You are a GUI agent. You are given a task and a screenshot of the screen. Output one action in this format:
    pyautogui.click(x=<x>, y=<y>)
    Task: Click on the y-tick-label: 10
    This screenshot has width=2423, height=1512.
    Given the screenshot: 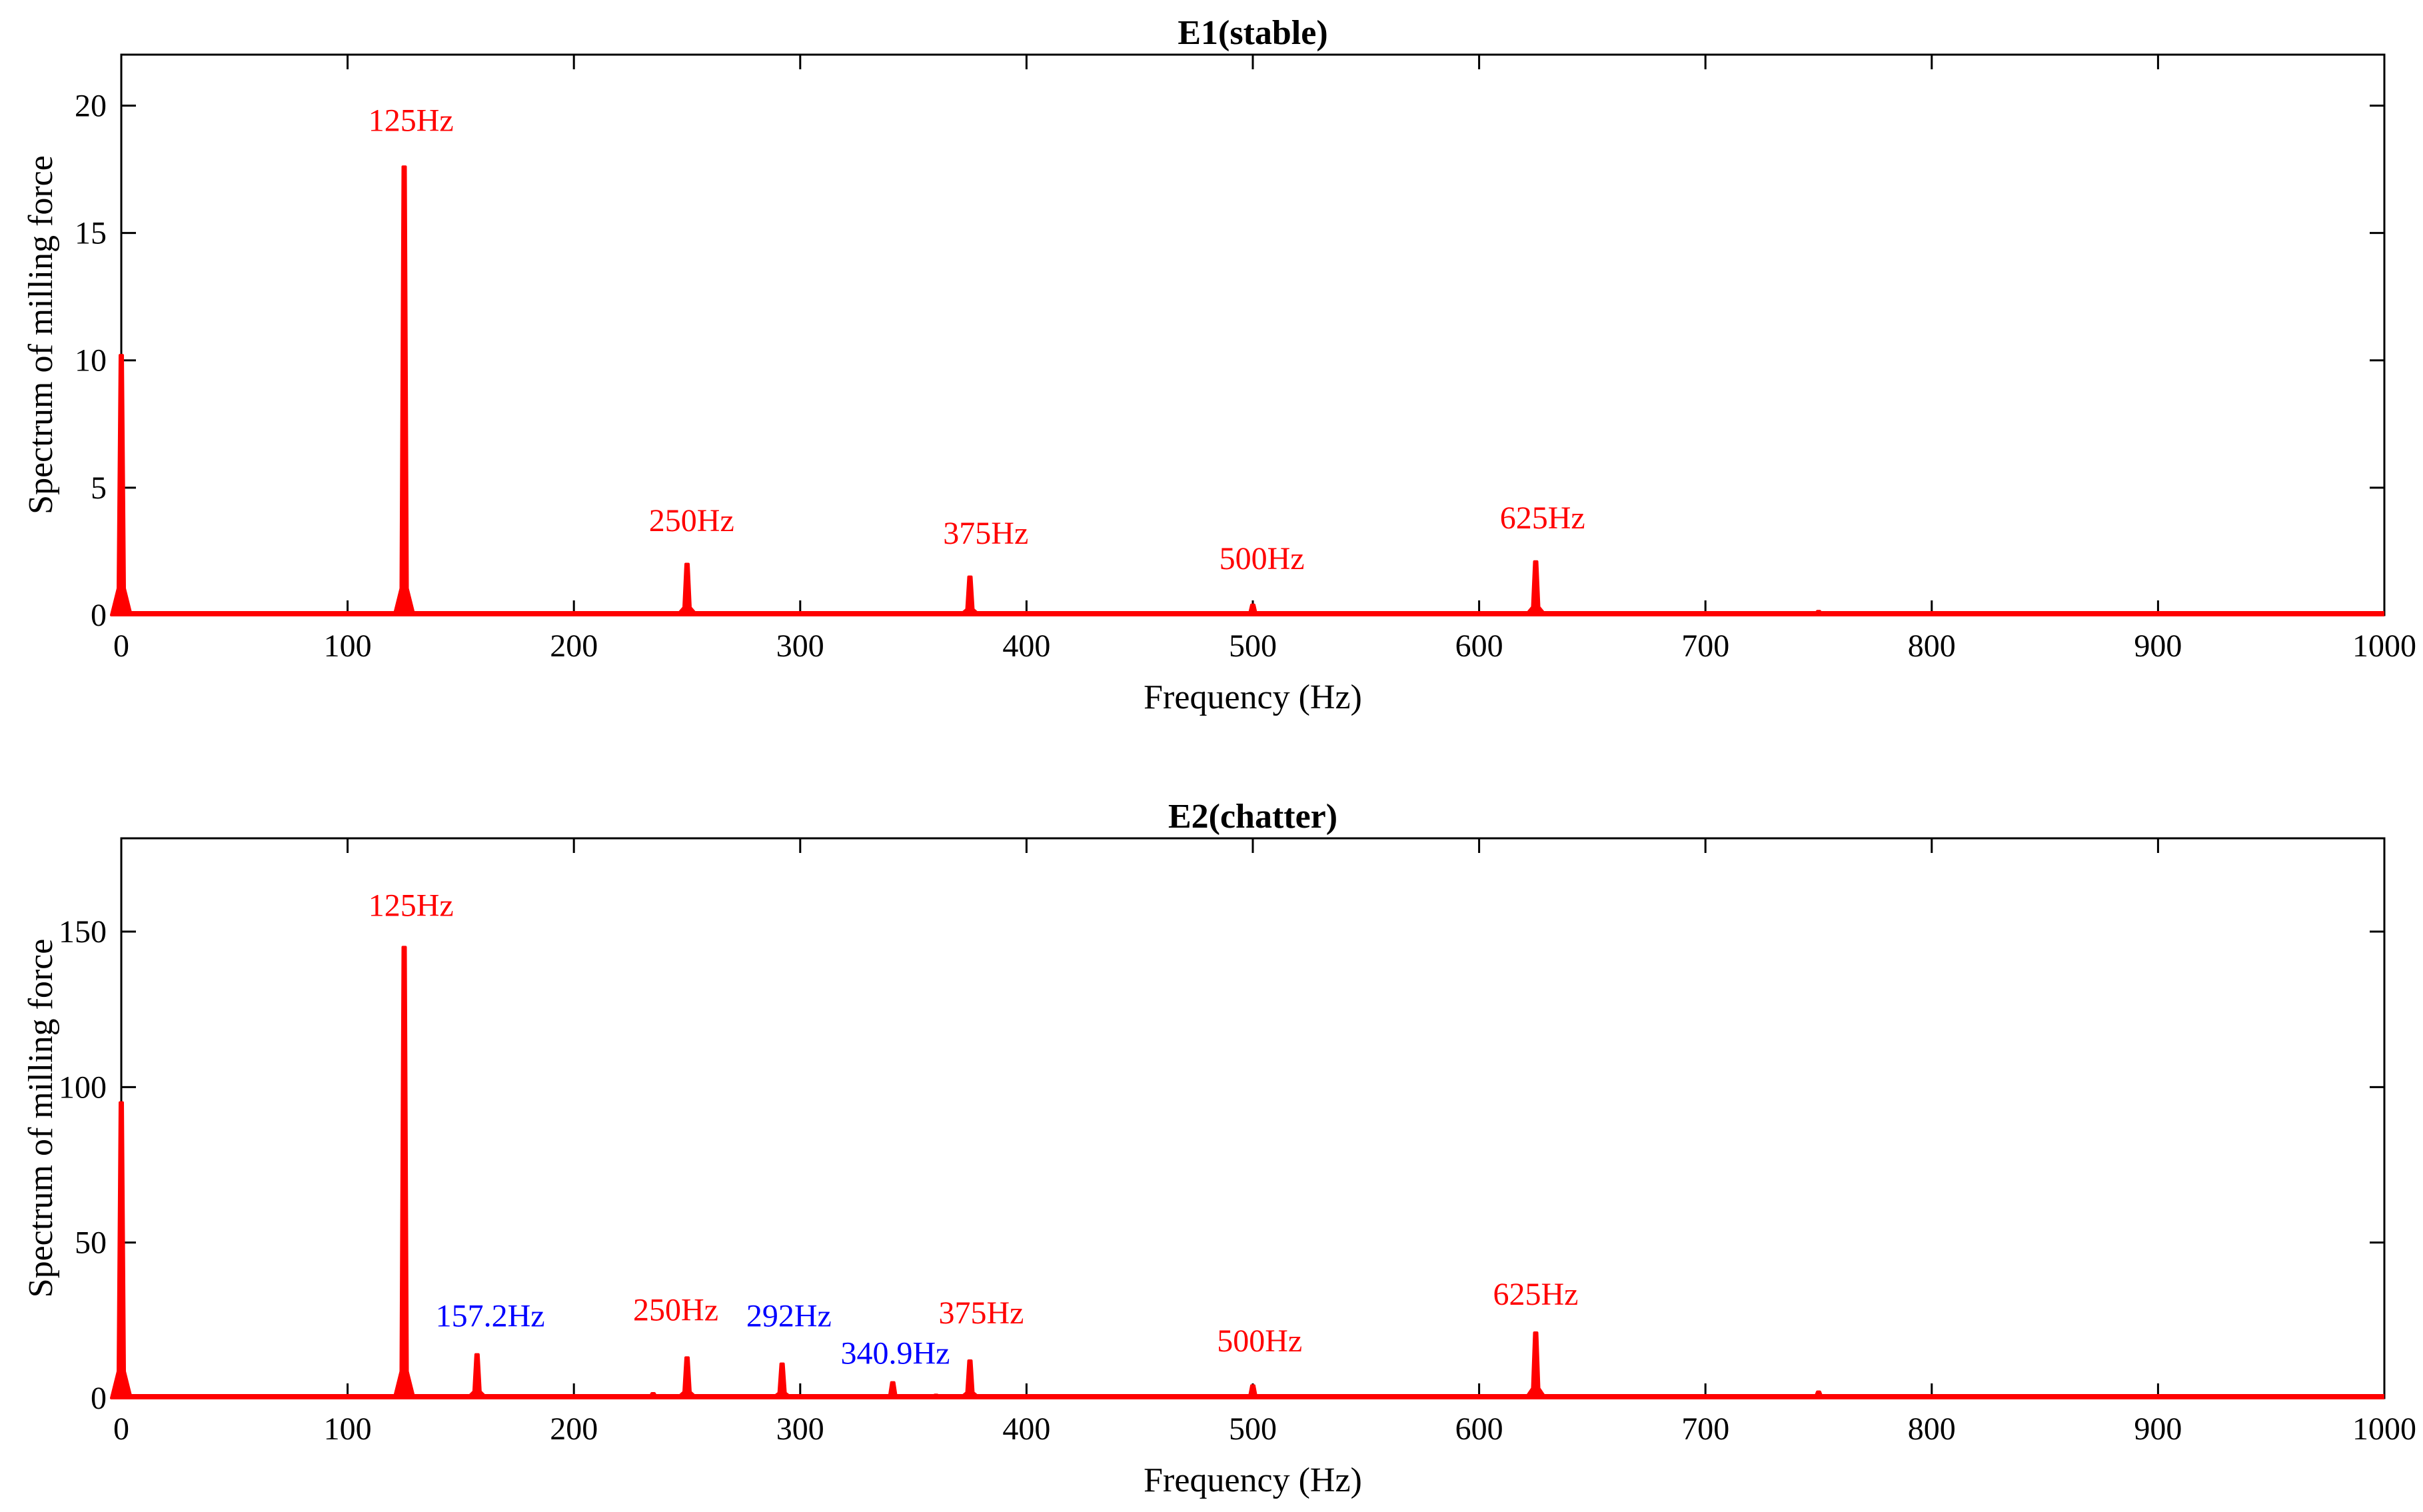 What is the action you would take?
    pyautogui.click(x=91, y=360)
    